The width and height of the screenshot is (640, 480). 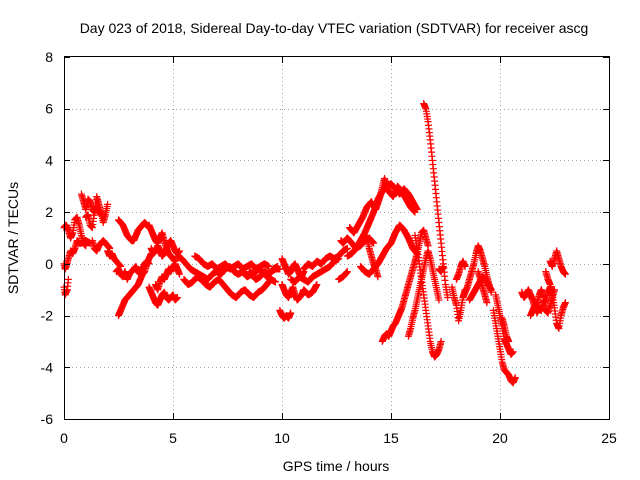 What do you see at coordinates (282, 438) in the screenshot?
I see `x-tick-label: 10` at bounding box center [282, 438].